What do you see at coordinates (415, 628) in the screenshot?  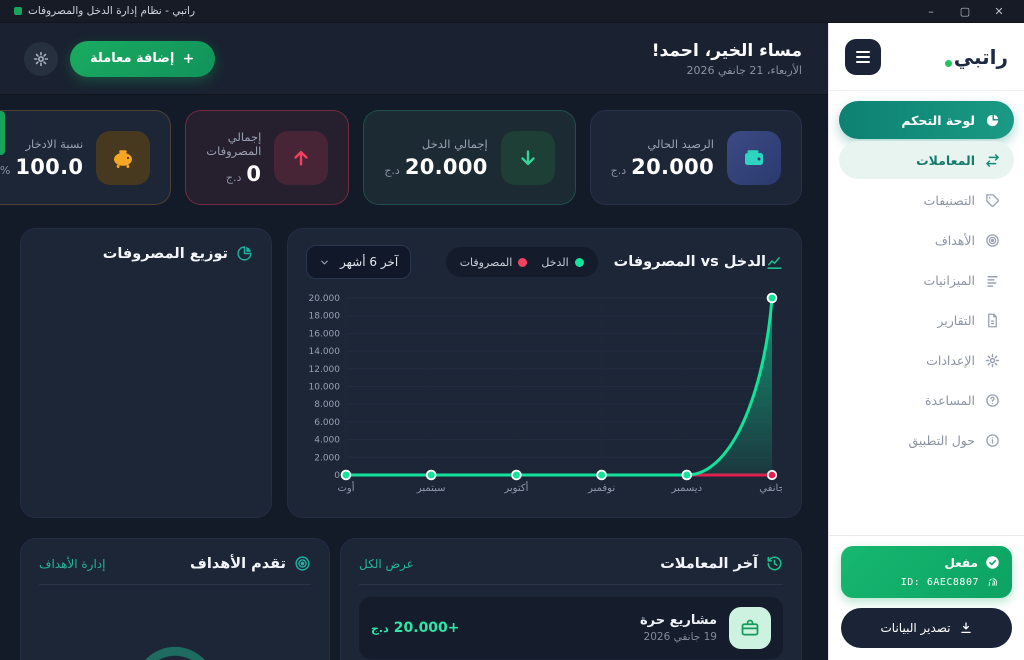 I see `transaction-amount: +20.000 د.ج` at bounding box center [415, 628].